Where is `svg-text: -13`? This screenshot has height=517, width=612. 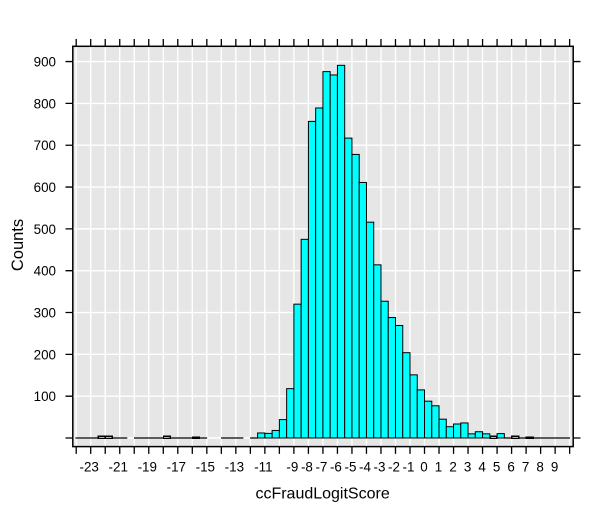
svg-text: -13 is located at coordinates (234, 467).